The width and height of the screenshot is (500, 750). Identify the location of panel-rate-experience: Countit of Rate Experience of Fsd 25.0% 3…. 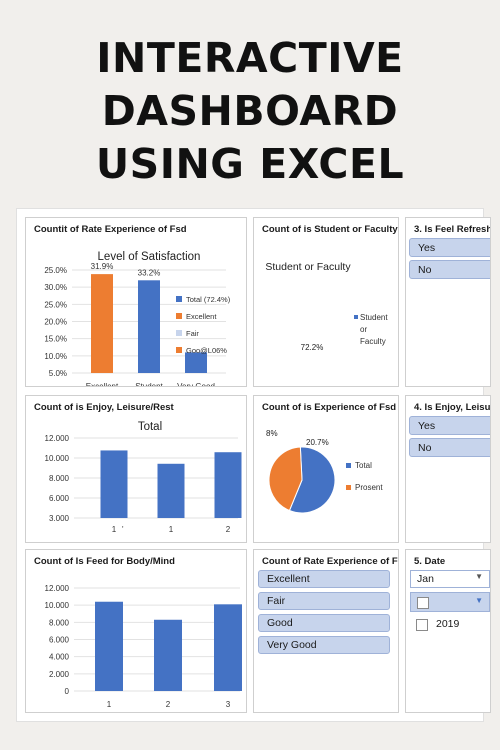
(136, 302).